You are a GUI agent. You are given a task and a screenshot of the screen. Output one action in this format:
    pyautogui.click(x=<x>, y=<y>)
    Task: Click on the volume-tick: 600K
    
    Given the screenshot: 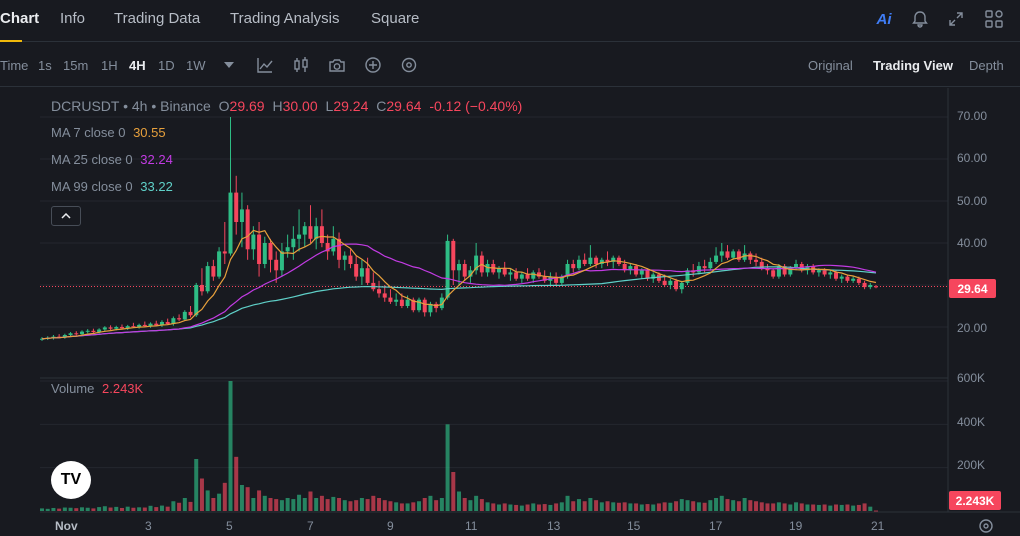 What is the action you would take?
    pyautogui.click(x=971, y=378)
    